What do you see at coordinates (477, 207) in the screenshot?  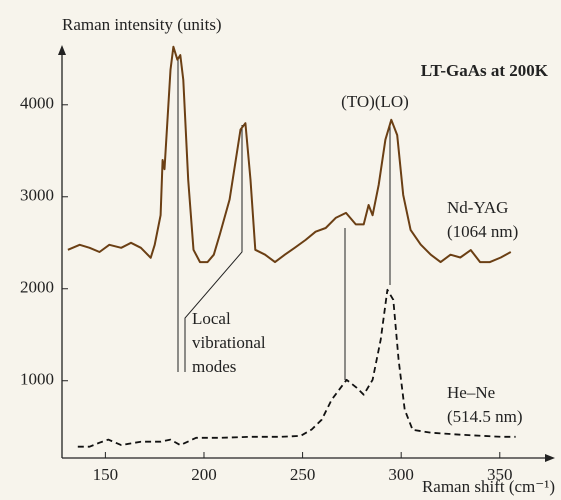 I see `series-label: Nd-YAG` at bounding box center [477, 207].